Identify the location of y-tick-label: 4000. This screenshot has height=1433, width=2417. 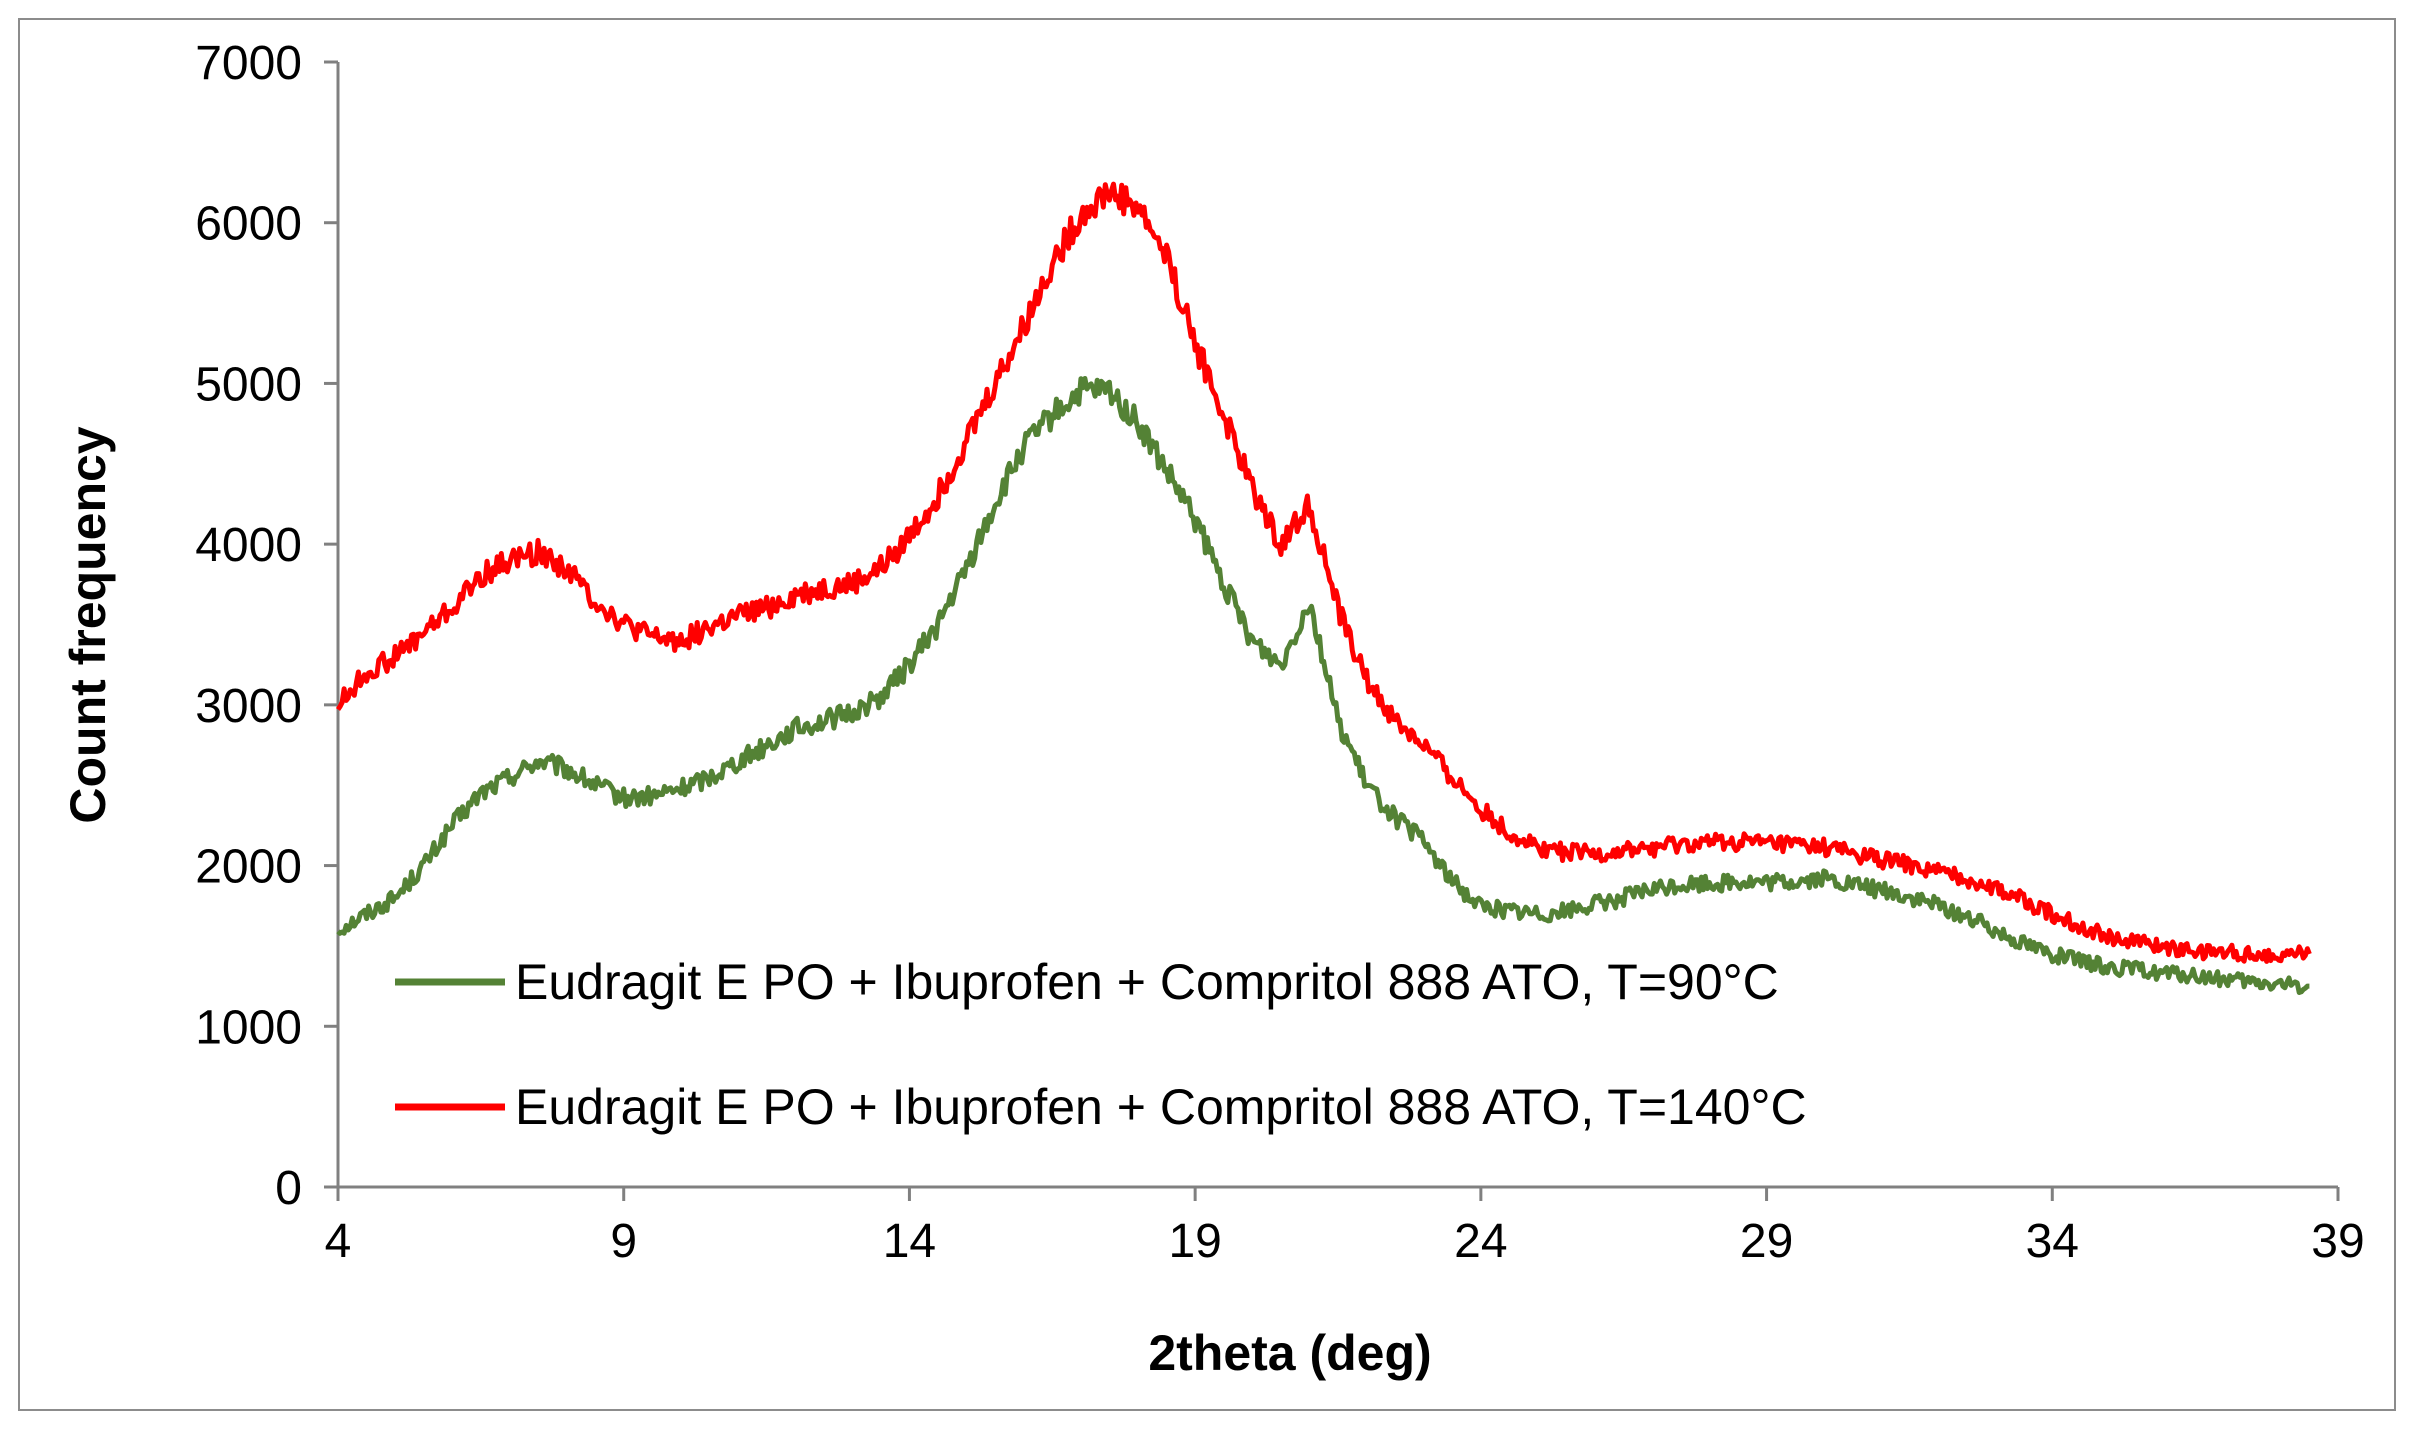
(248, 545).